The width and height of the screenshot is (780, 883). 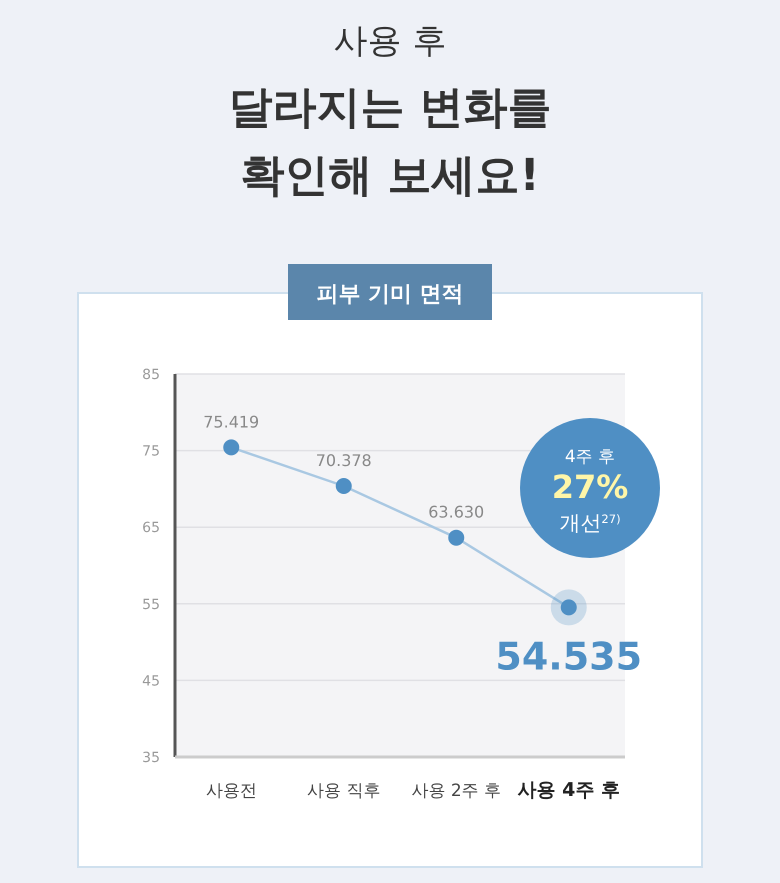 What do you see at coordinates (569, 790) in the screenshot?
I see `x-tick-label: 사용 4주 후` at bounding box center [569, 790].